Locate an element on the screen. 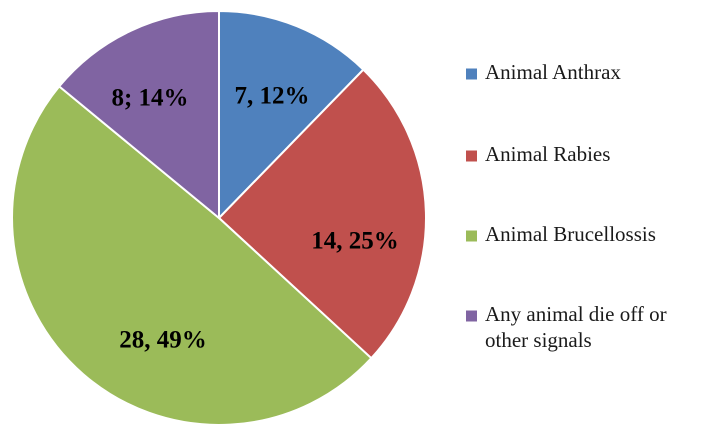  legend-item-animal-brucellossis: Animal Brucellossis is located at coordinates (561, 234).